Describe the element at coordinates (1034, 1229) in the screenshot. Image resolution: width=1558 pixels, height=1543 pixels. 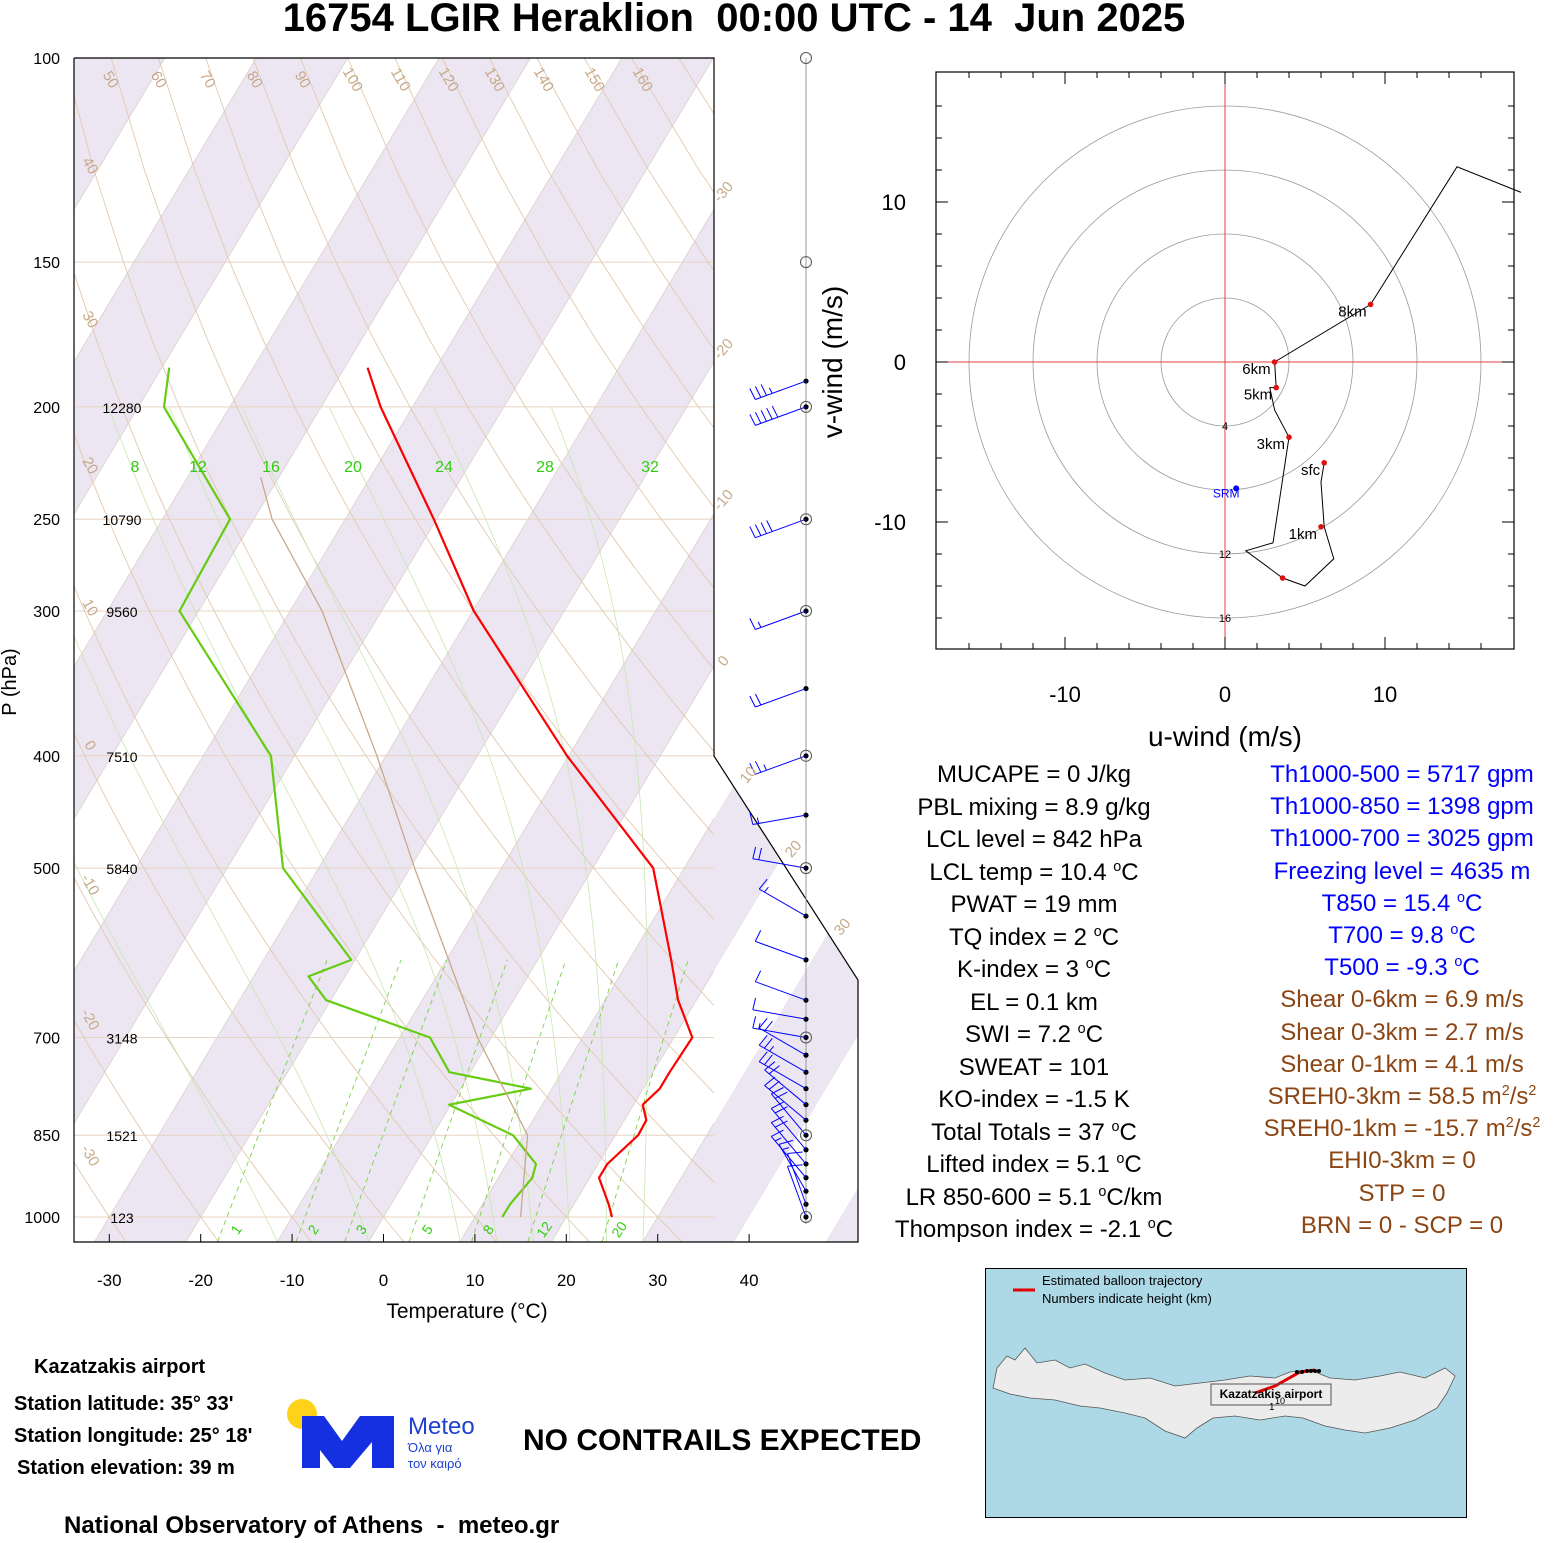
I see `stability-index: Thompson index = -2.1 oC` at that location.